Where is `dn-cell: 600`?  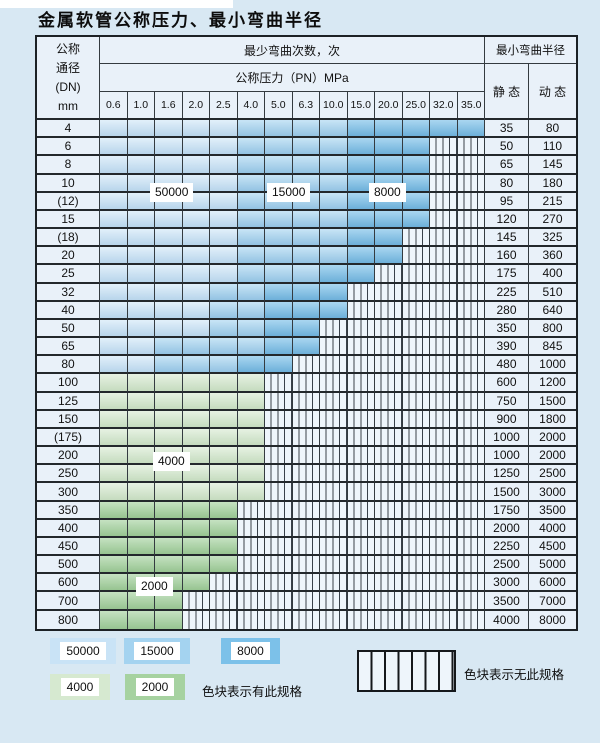
dn-cell: 600 is located at coordinates (68, 583).